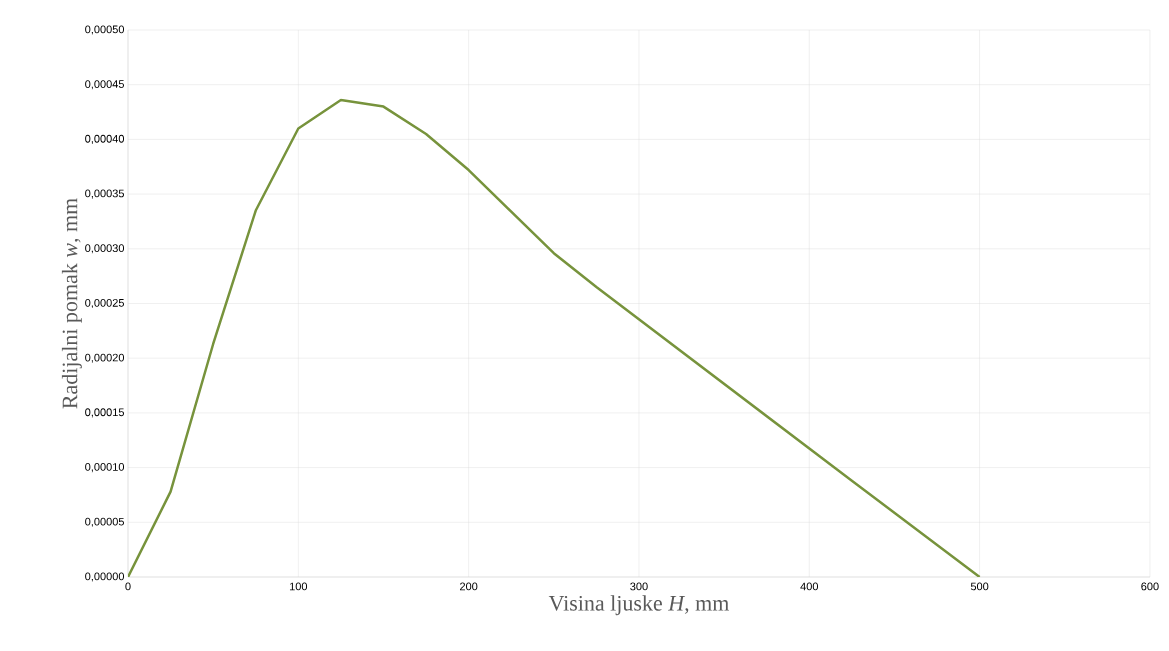 The height and width of the screenshot is (651, 1169). I want to click on y-tick-label: 0,00050, so click(105, 30).